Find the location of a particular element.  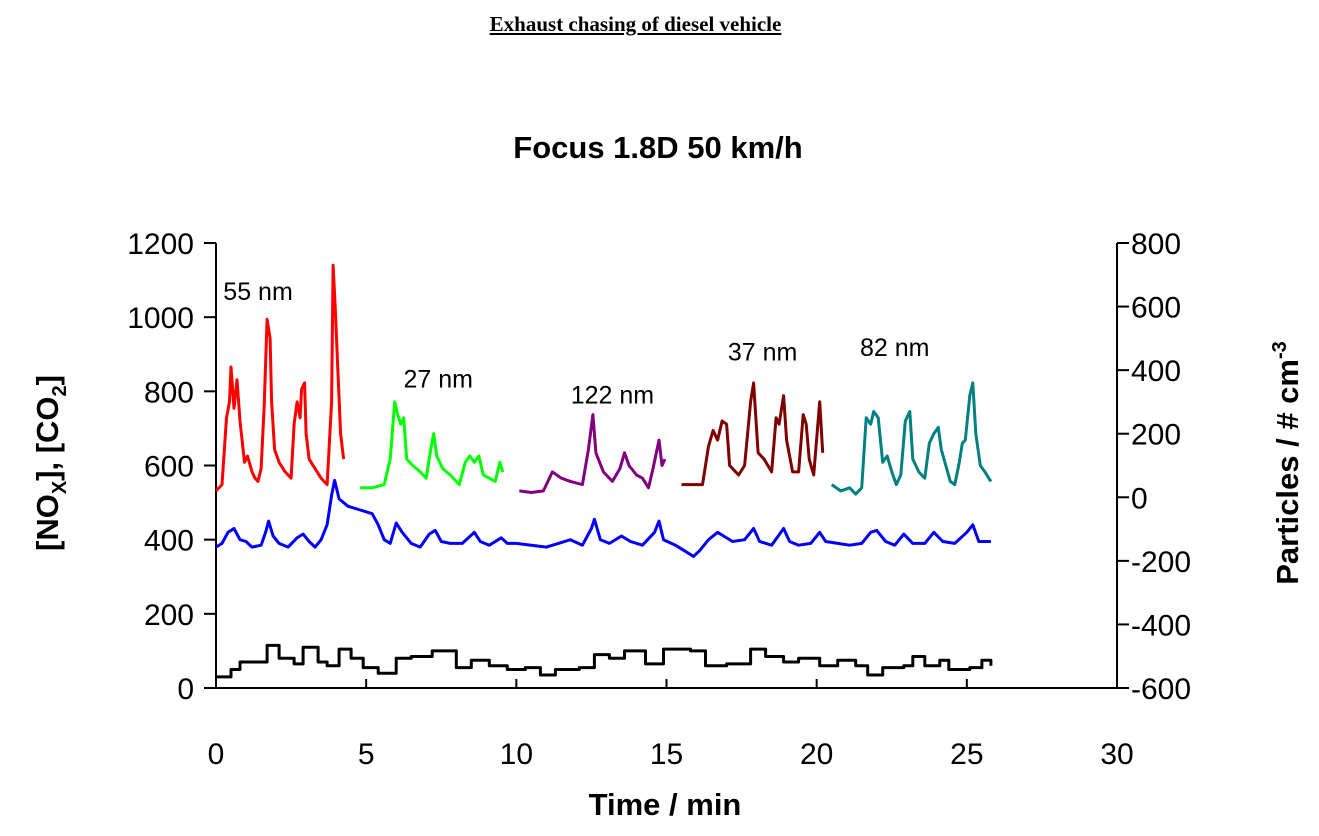

y-right-tick-label: 0 is located at coordinates (1139, 498).